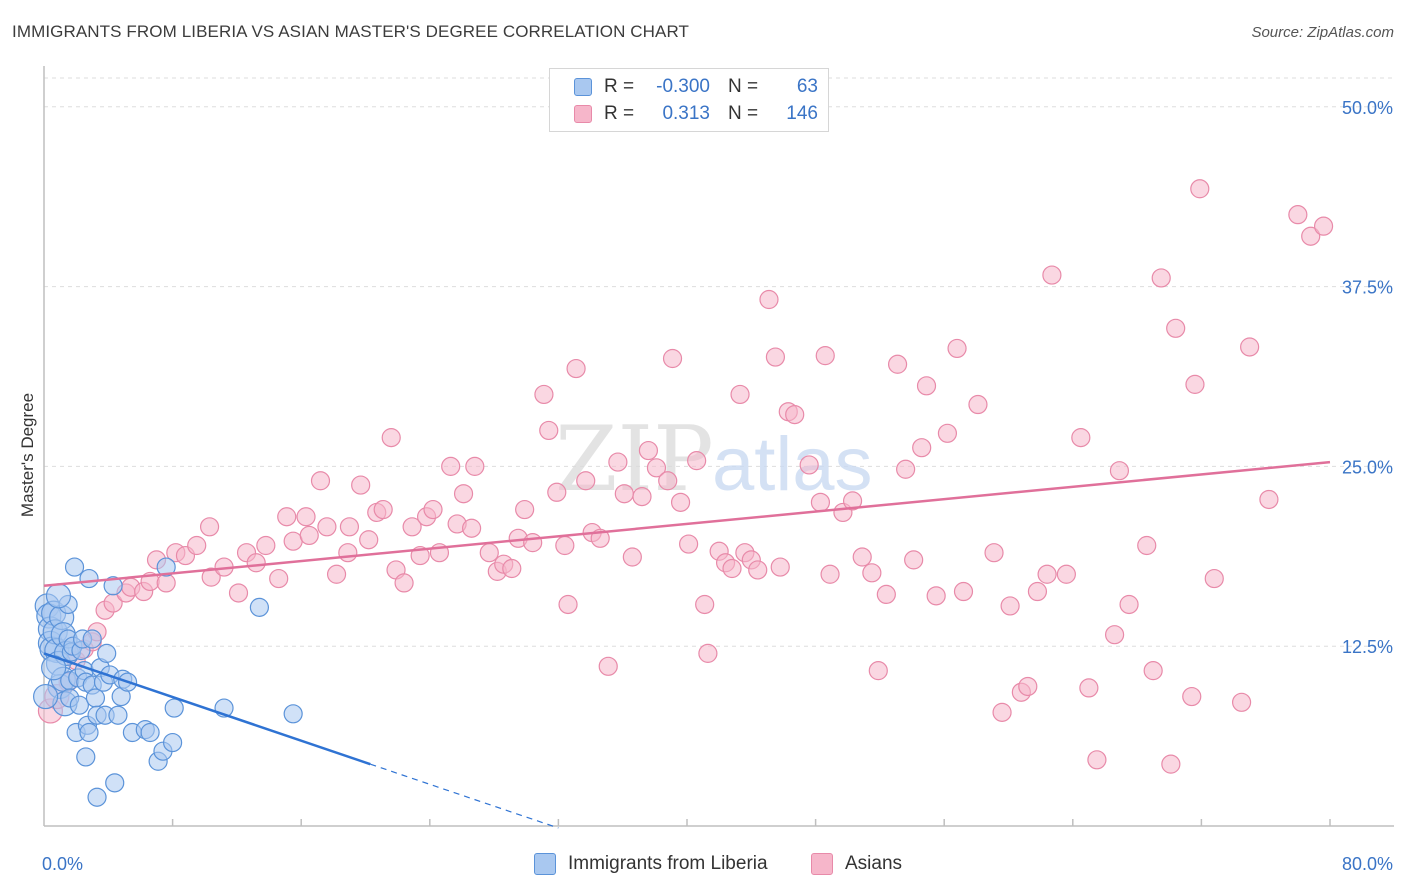  What do you see at coordinates (1367, 467) in the screenshot?
I see `y-tick-label: 25.0%` at bounding box center [1367, 467].